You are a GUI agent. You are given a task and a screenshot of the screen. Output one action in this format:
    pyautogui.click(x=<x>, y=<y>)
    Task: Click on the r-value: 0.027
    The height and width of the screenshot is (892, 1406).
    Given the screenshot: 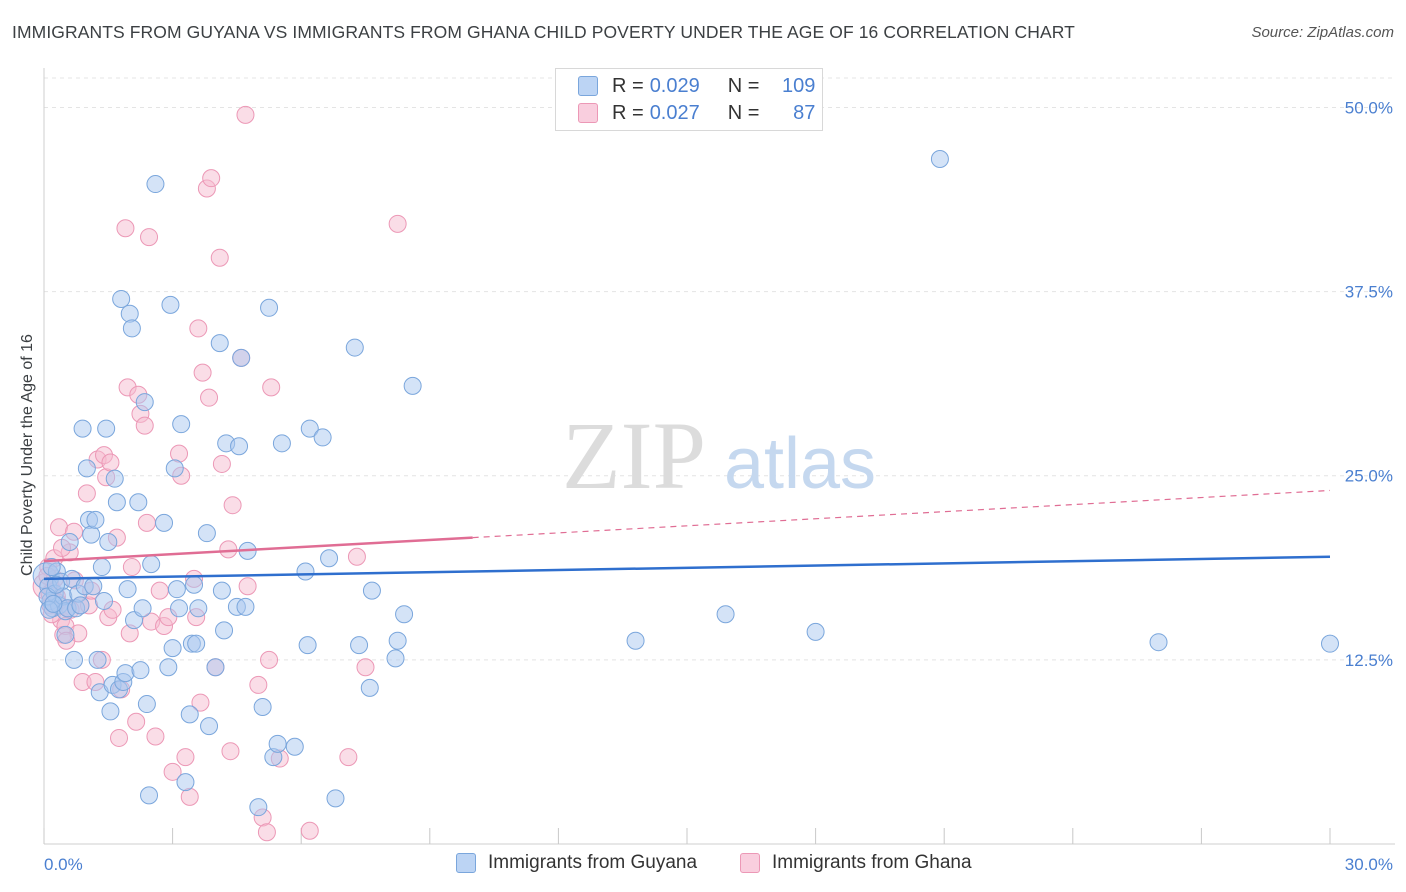 What is the action you would take?
    pyautogui.click(x=674, y=112)
    